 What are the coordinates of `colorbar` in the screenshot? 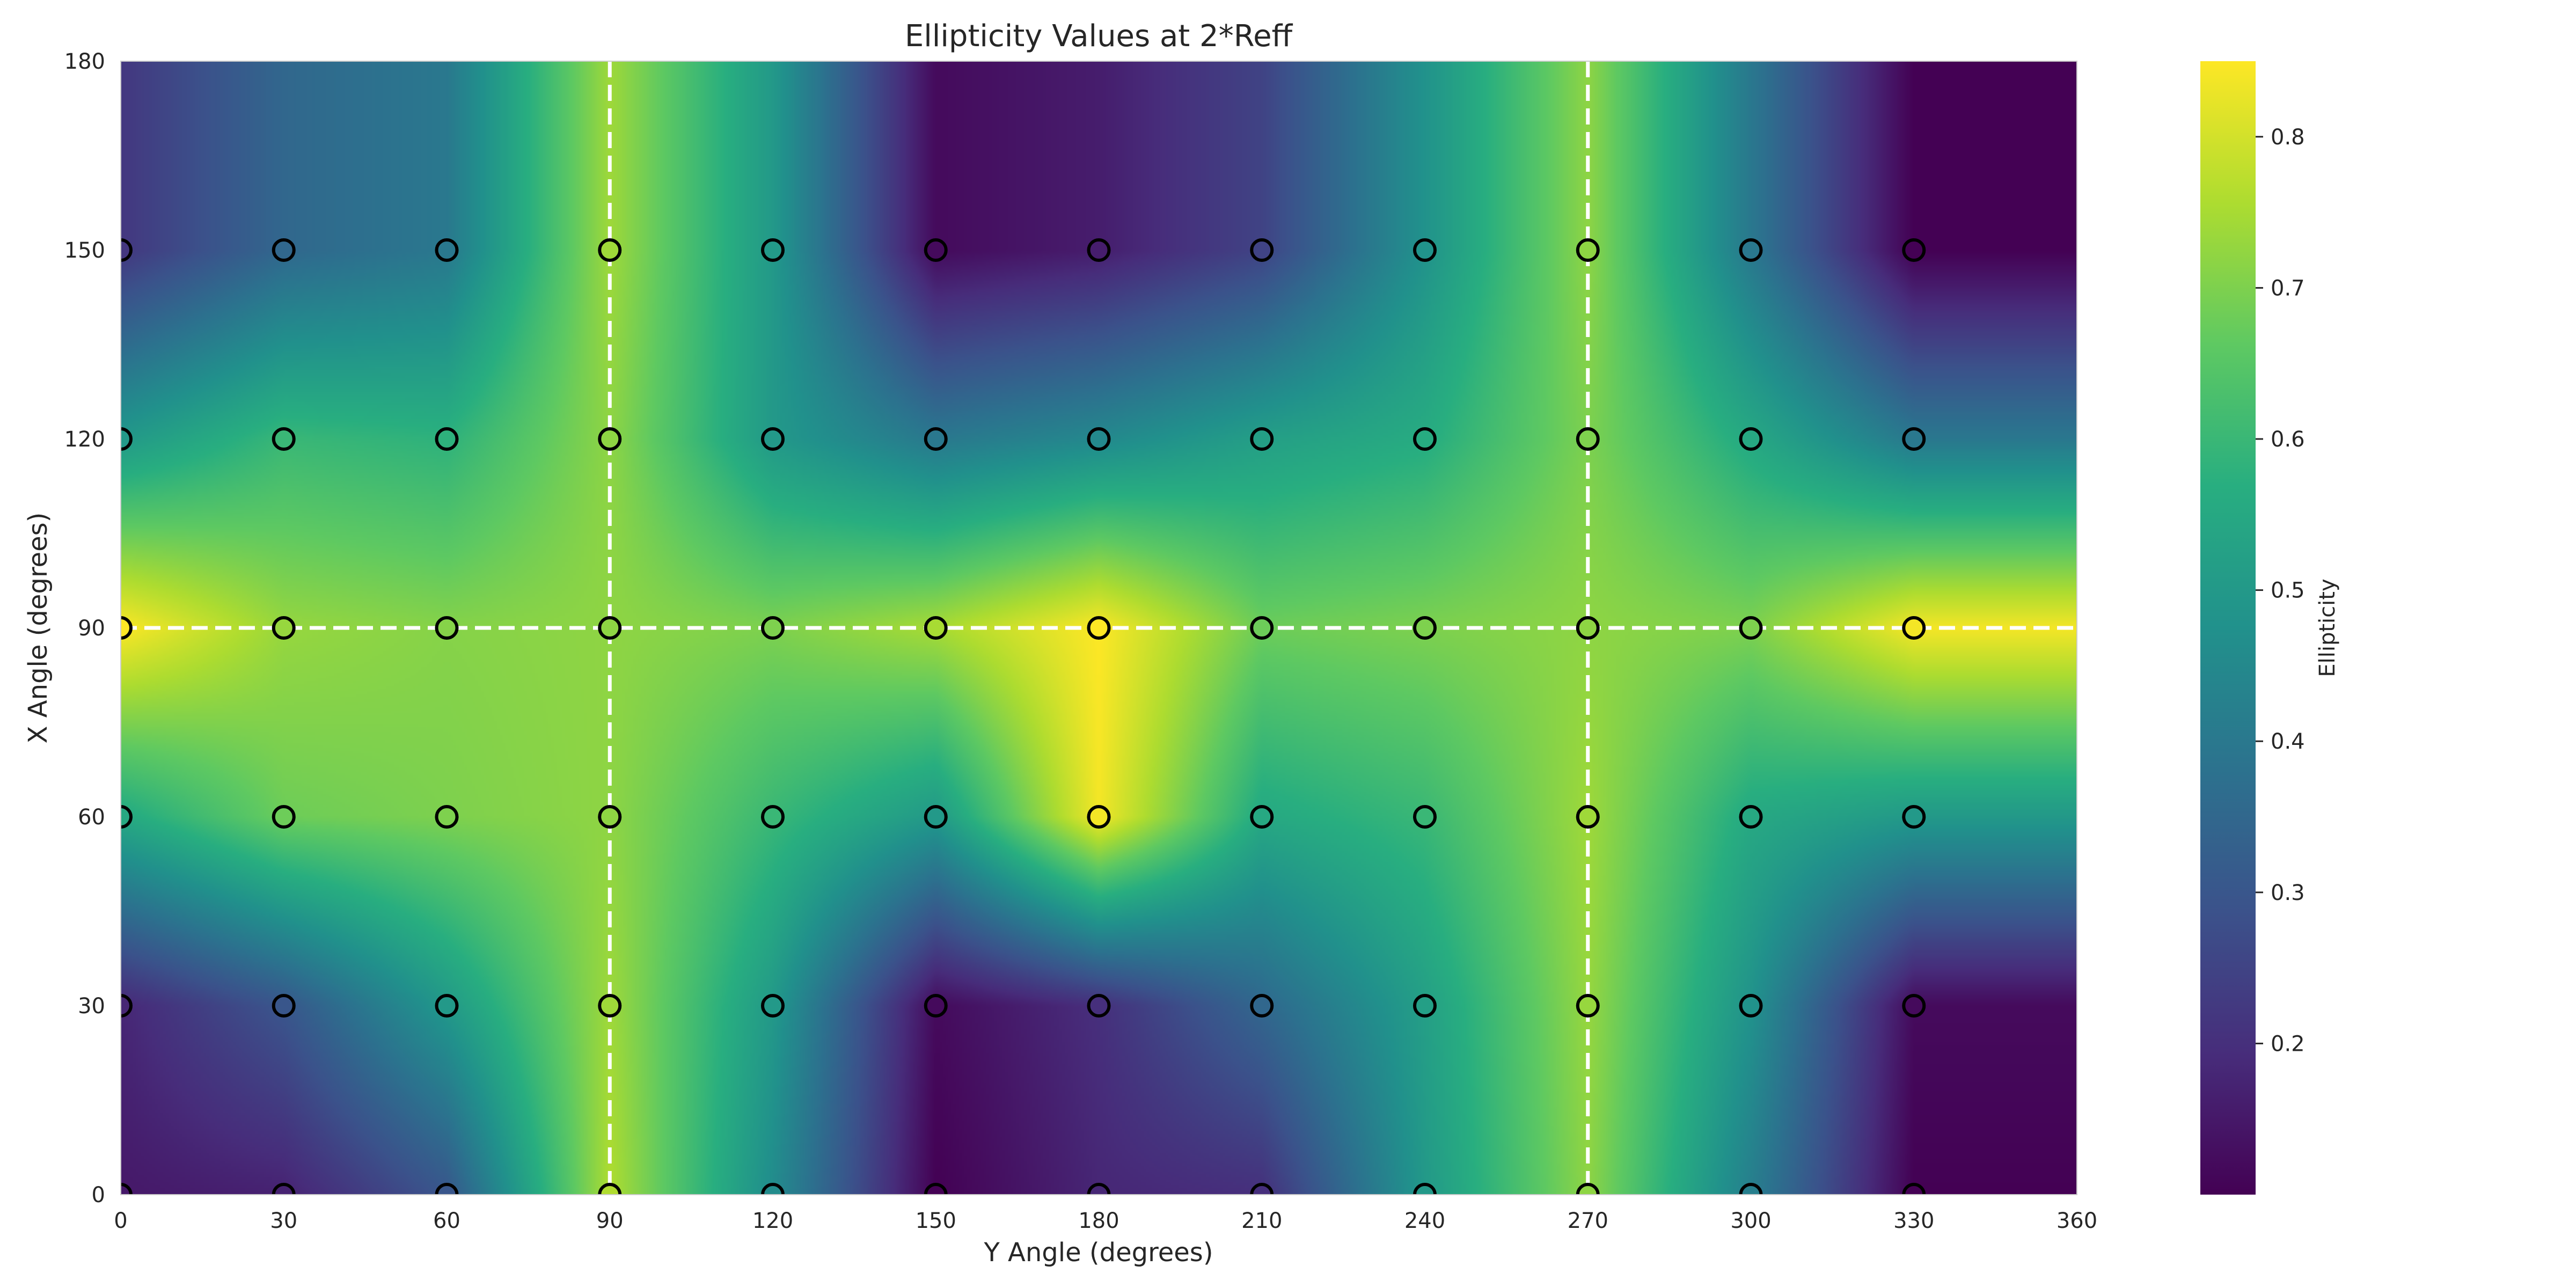 It's located at (2228, 628).